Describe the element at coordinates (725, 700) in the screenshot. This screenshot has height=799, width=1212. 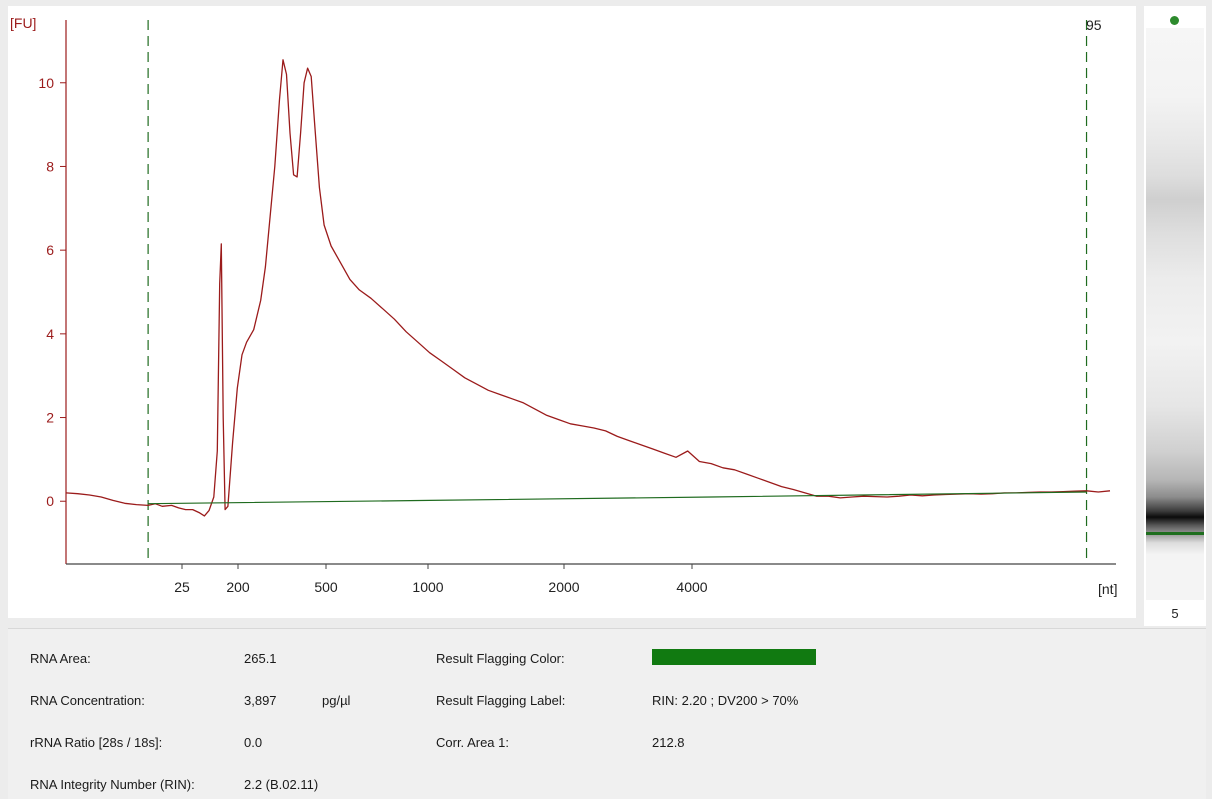
I see `result-flagging-label-value: RIN: 2.20 ; DV200 > 70%` at that location.